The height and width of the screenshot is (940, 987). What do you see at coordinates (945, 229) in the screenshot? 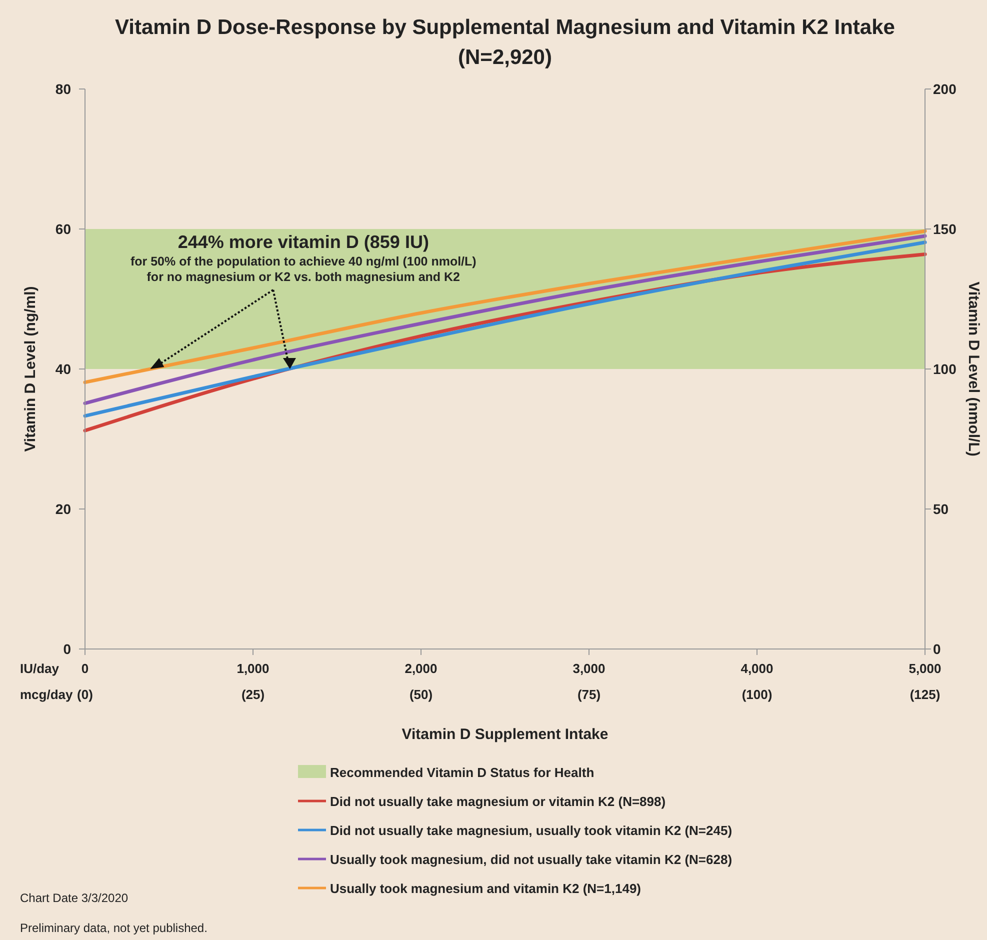
I see `y2-tick-label: 150` at bounding box center [945, 229].